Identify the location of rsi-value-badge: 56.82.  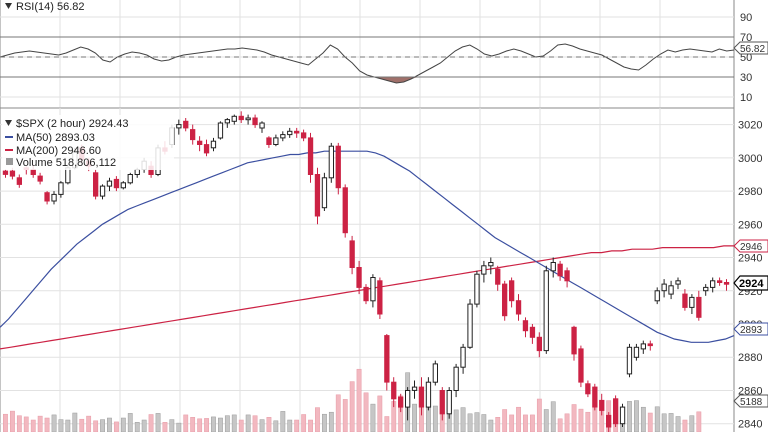
(750, 48).